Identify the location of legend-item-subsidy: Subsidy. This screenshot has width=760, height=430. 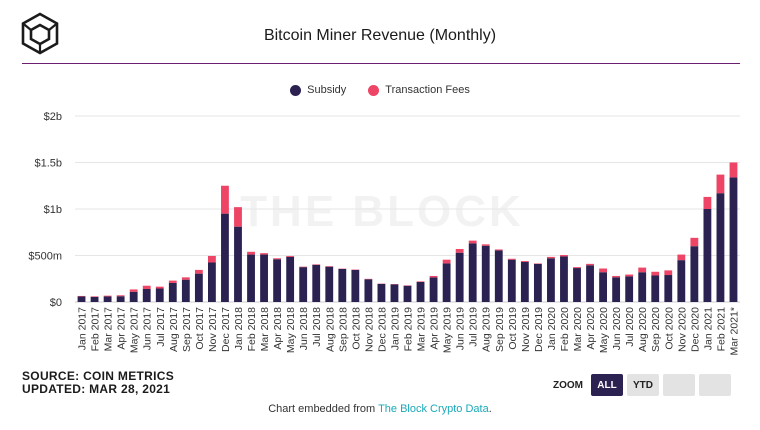
(318, 90).